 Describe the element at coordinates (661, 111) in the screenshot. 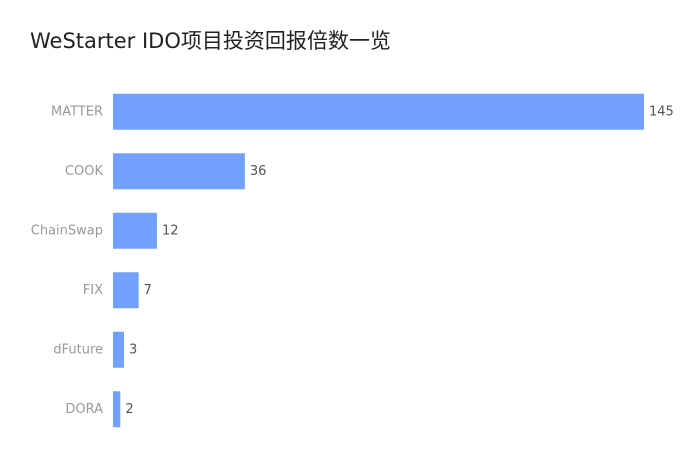

I see `value-label: 145` at that location.